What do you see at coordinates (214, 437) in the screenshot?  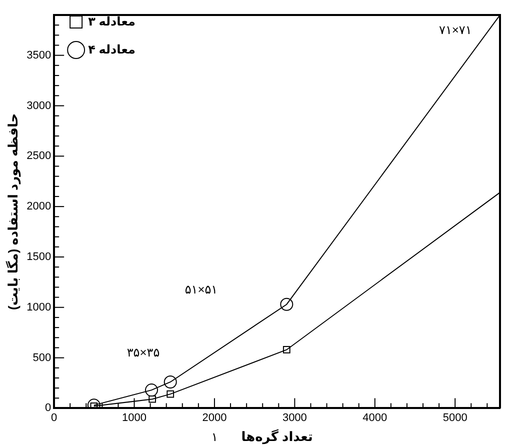 I see `text: ۱` at bounding box center [214, 437].